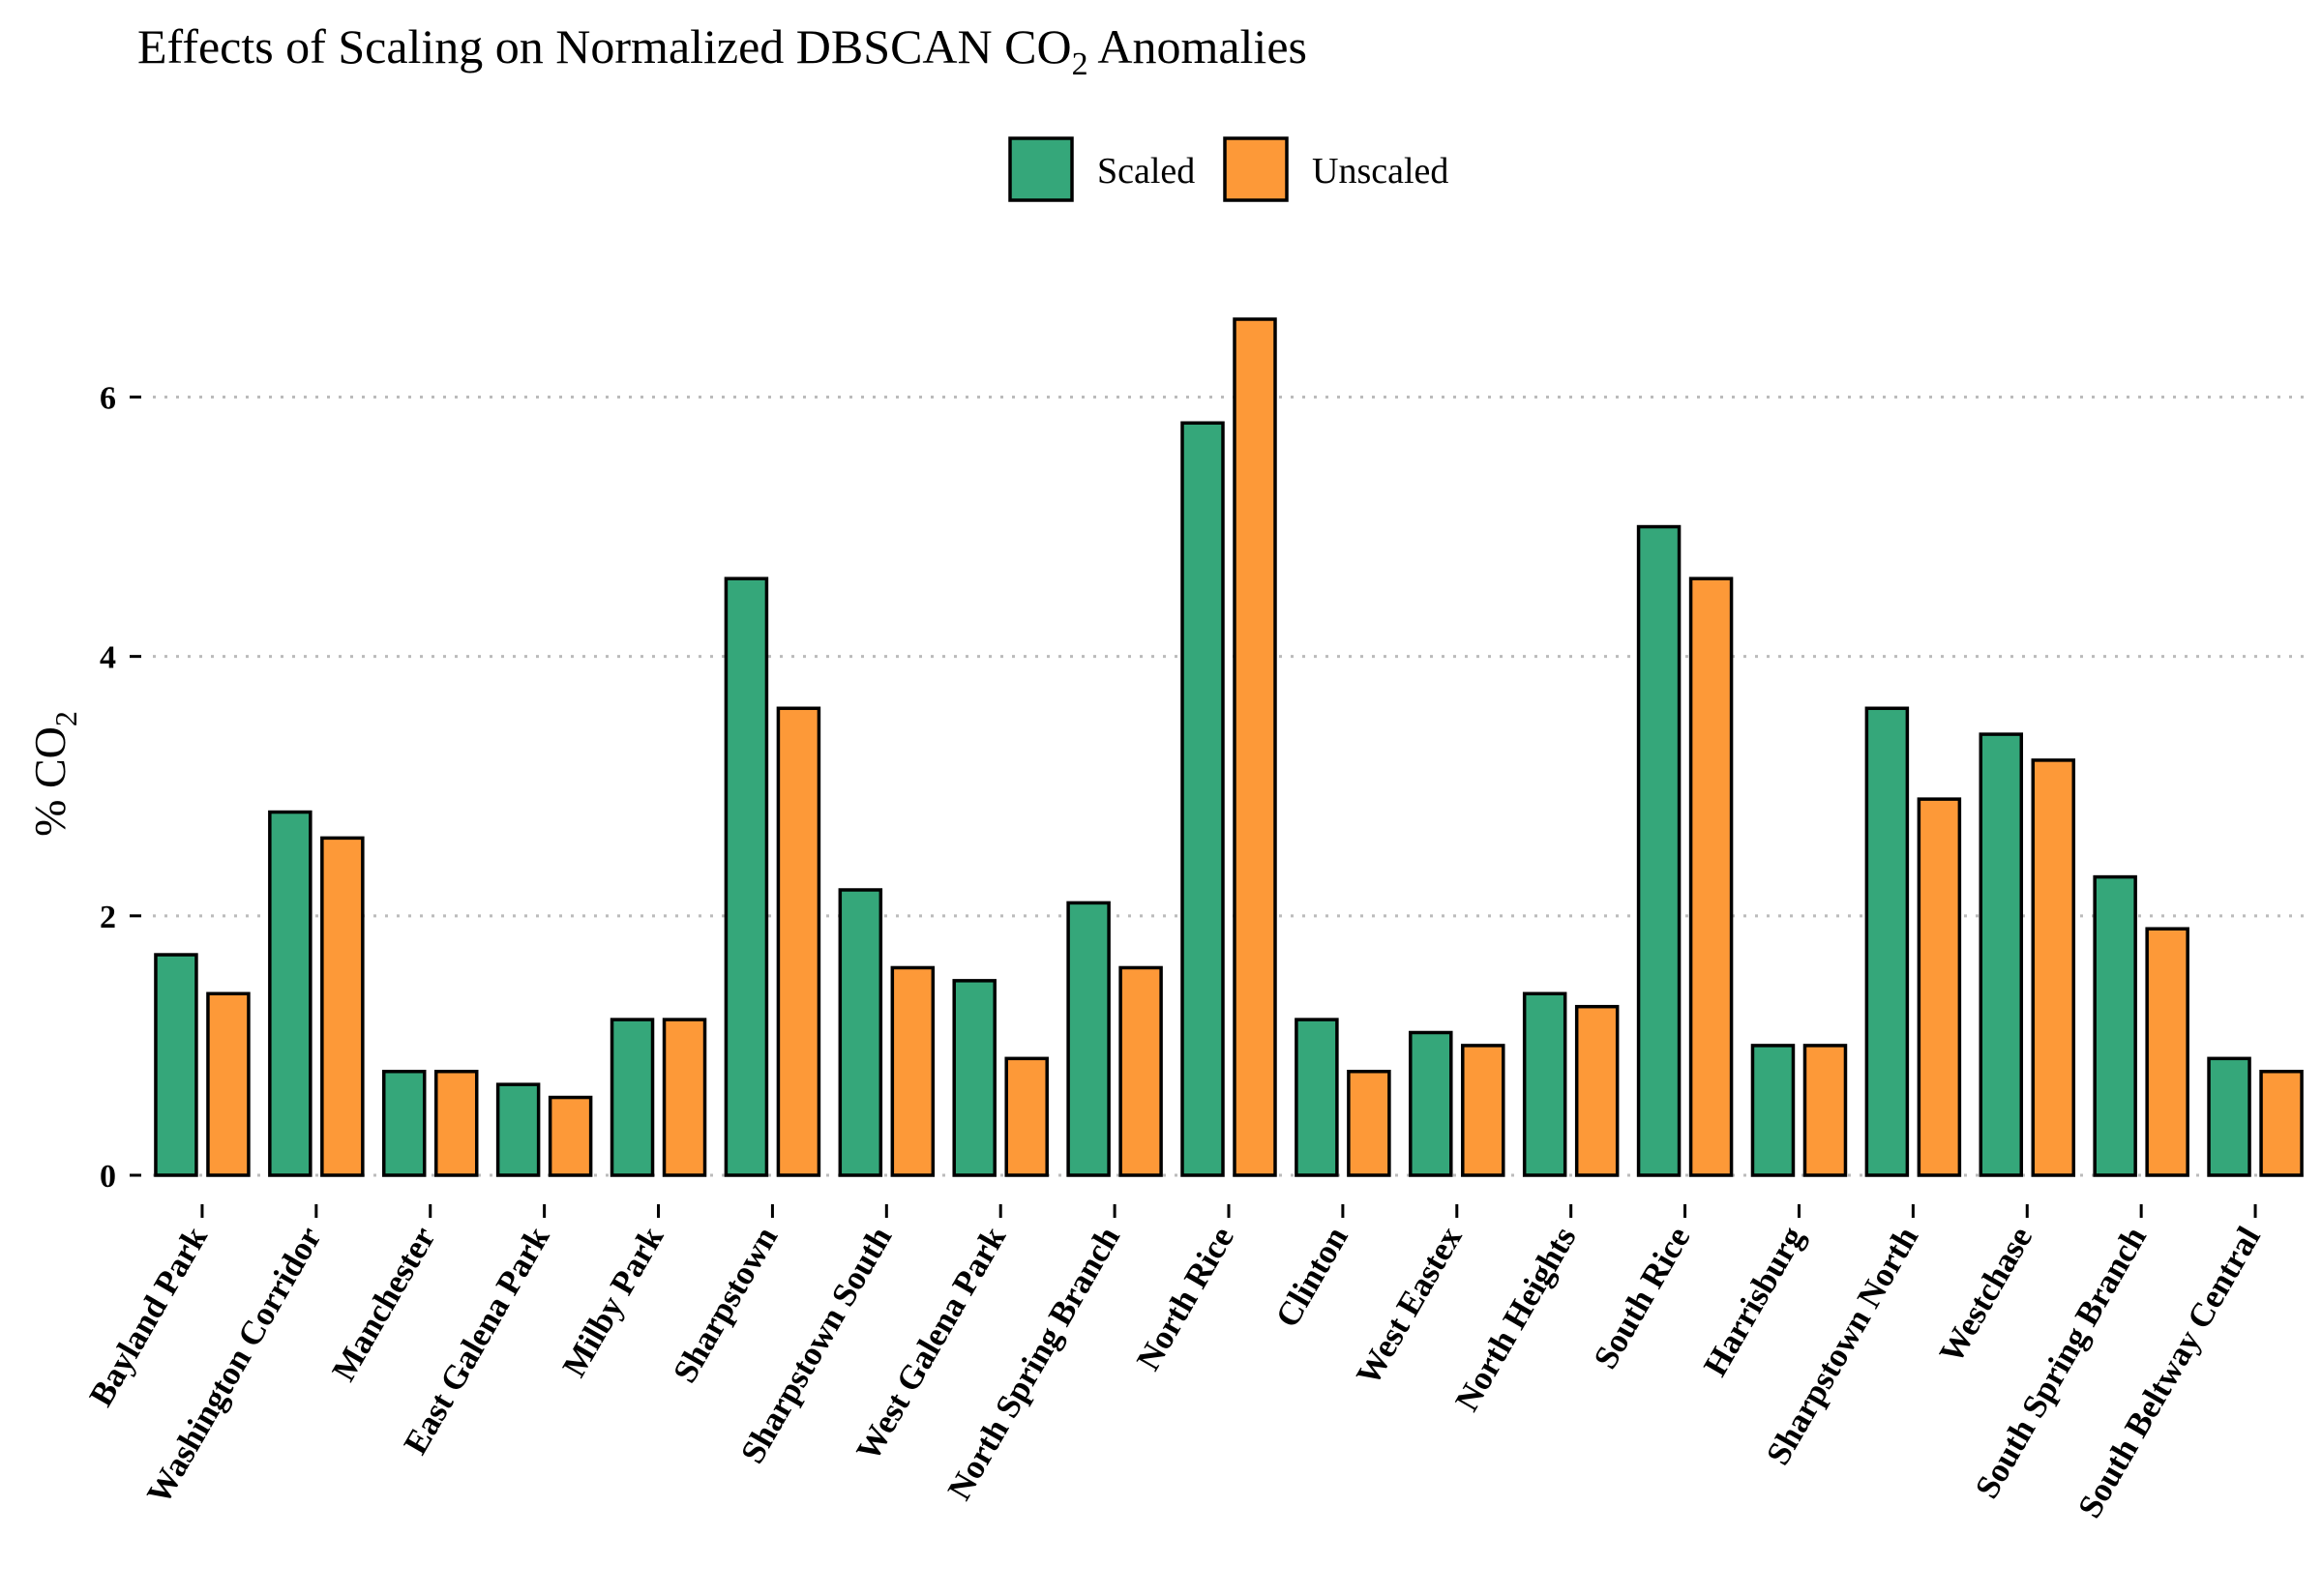 Image resolution: width=2322 pixels, height=1596 pixels. I want to click on legend: Scaled Unscaled, so click(1228, 169).